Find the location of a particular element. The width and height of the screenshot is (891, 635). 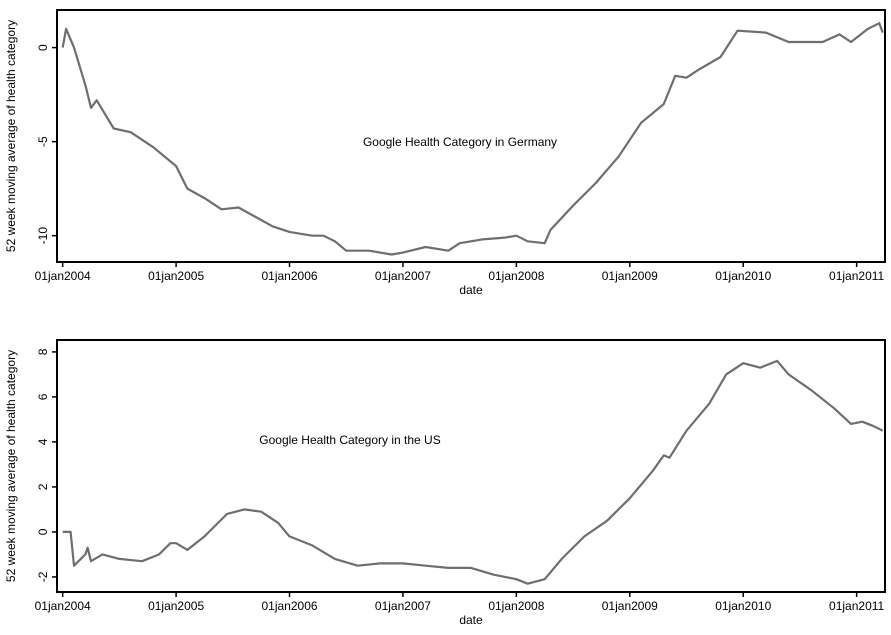

y-tick-label: 8 is located at coordinates (43, 351).